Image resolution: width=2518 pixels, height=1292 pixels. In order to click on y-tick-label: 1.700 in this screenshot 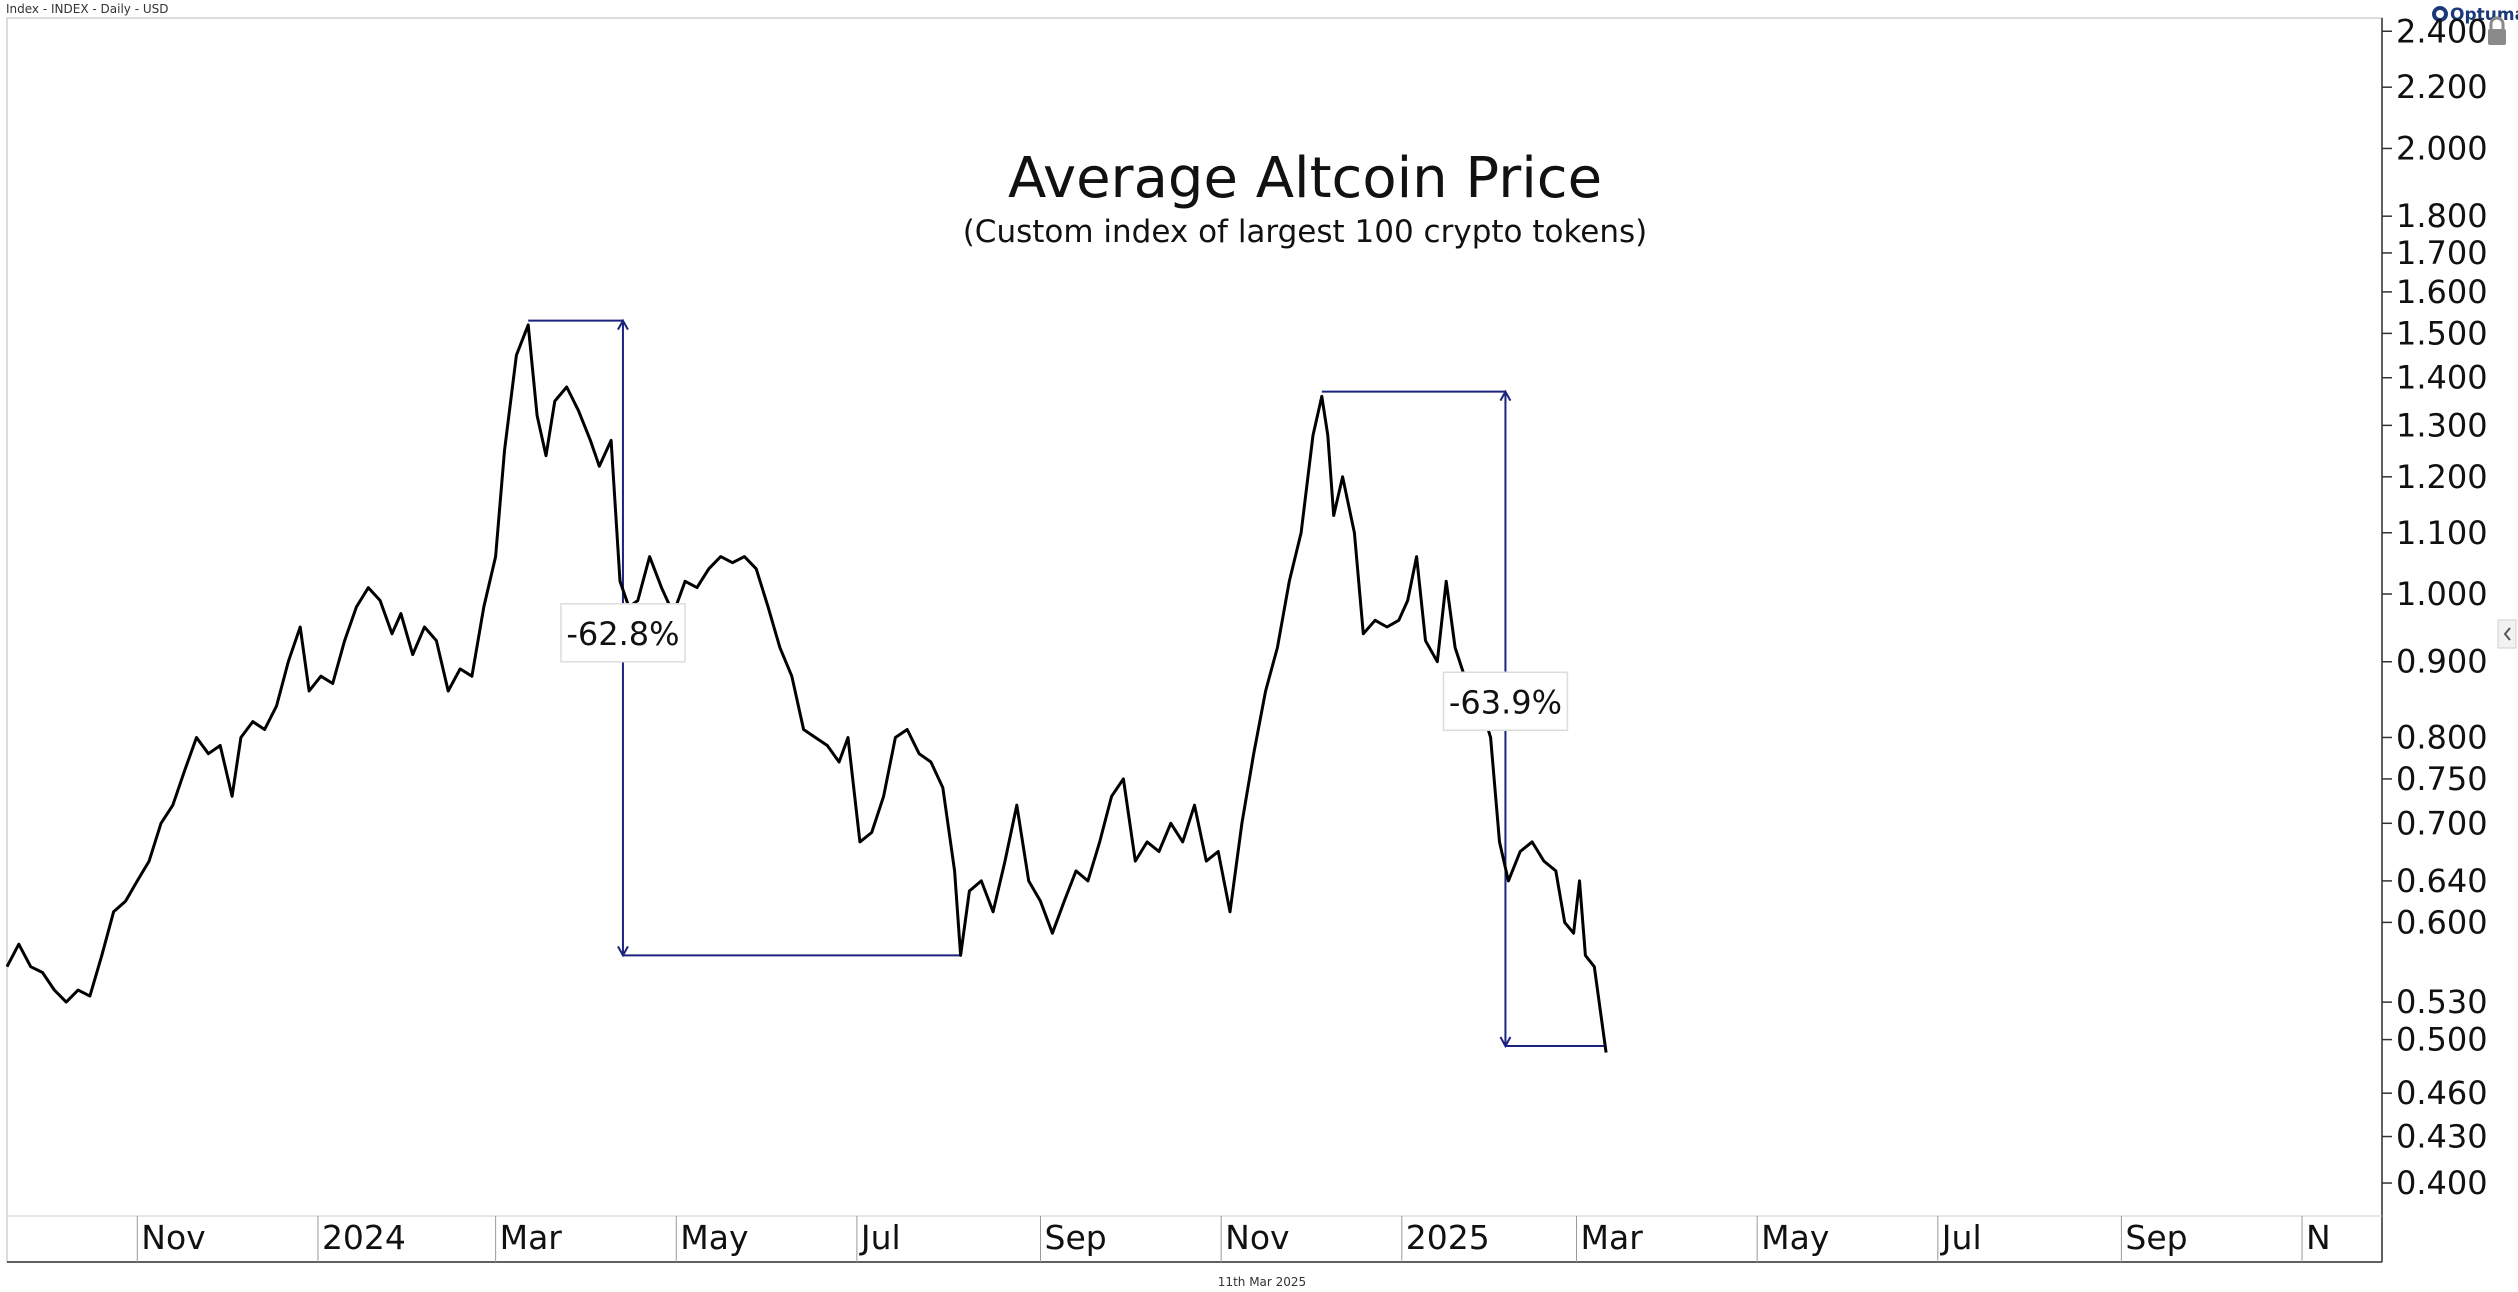, I will do `click(2442, 253)`.